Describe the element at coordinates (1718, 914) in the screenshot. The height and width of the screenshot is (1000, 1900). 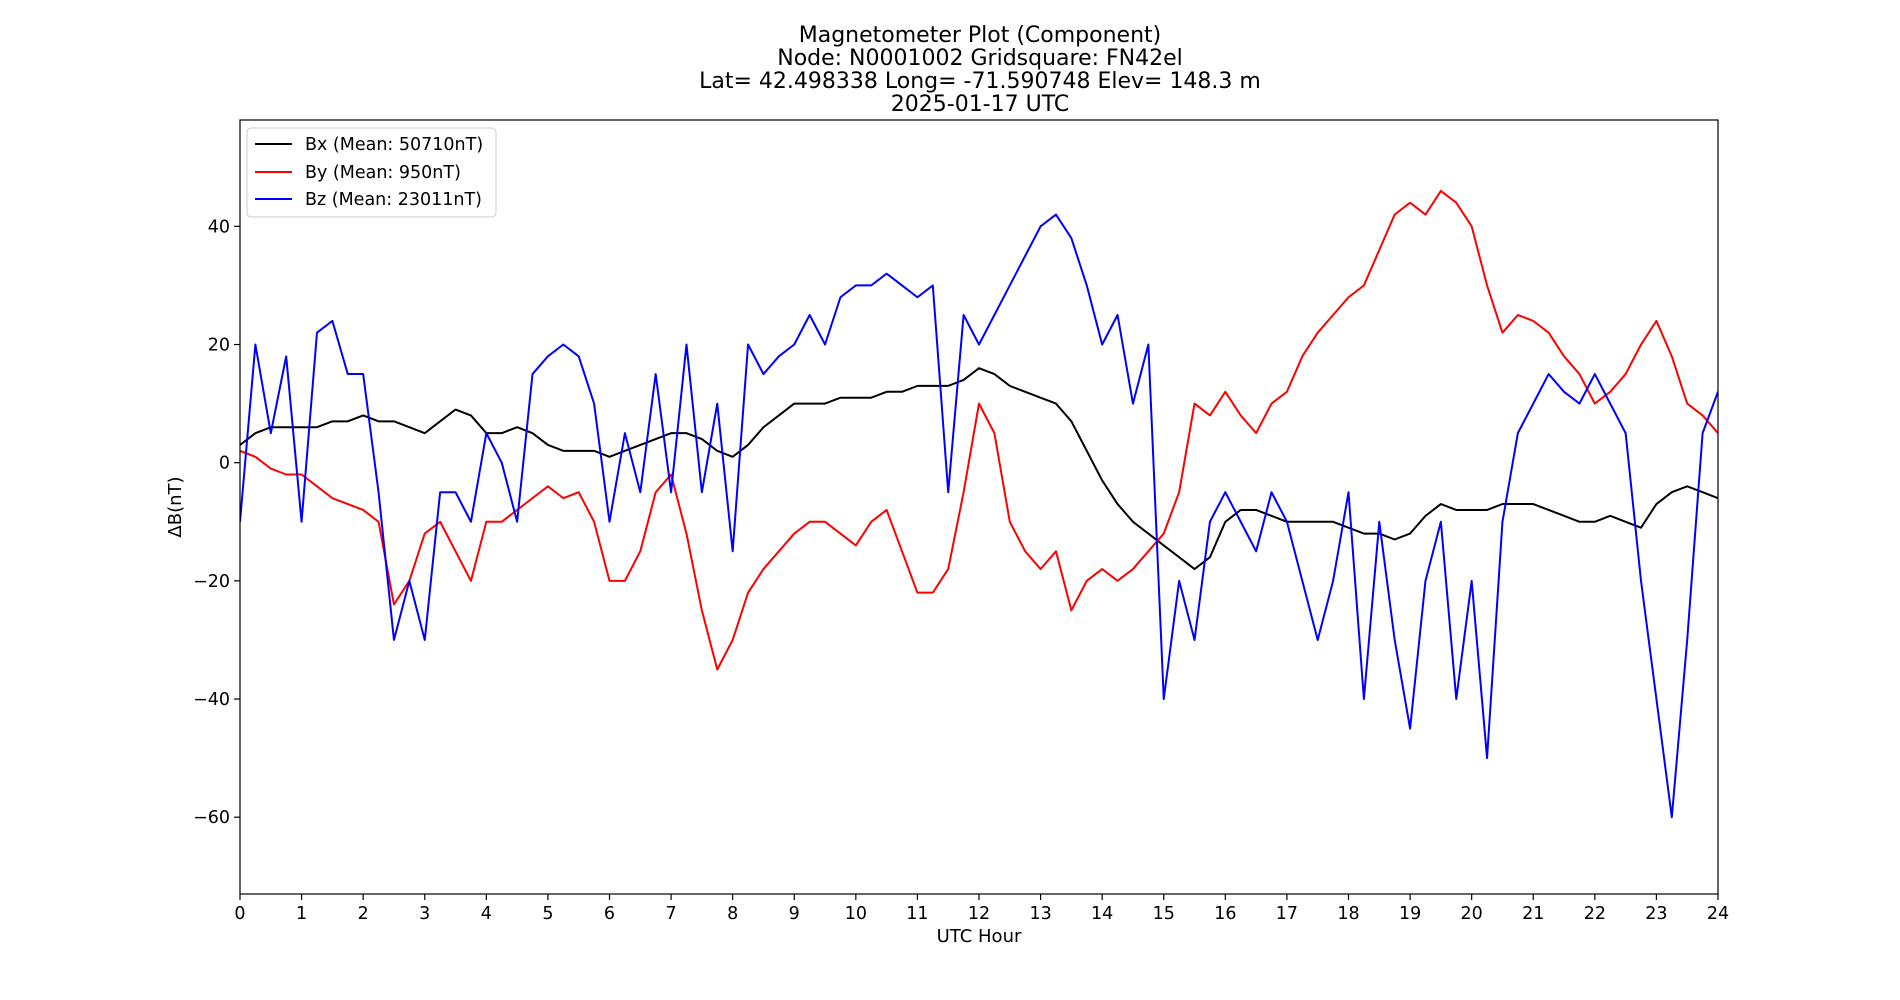
I see `x-tick-label: 24` at that location.